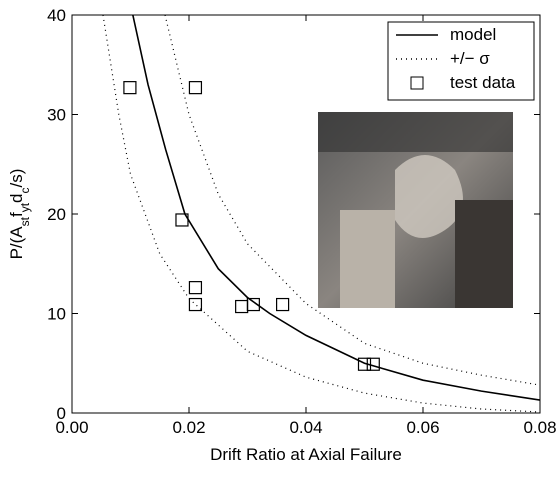 The image size is (559, 478). I want to click on y-tick-label: 0, so click(61, 413).